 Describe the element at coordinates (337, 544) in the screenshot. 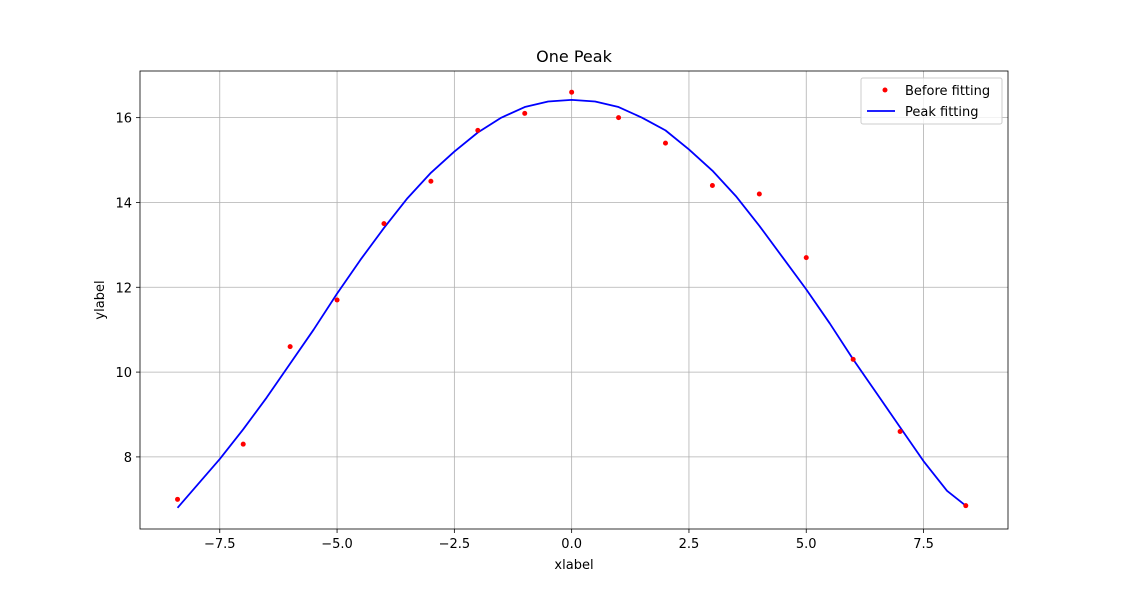

I see `x-tick-label: −5.0` at that location.